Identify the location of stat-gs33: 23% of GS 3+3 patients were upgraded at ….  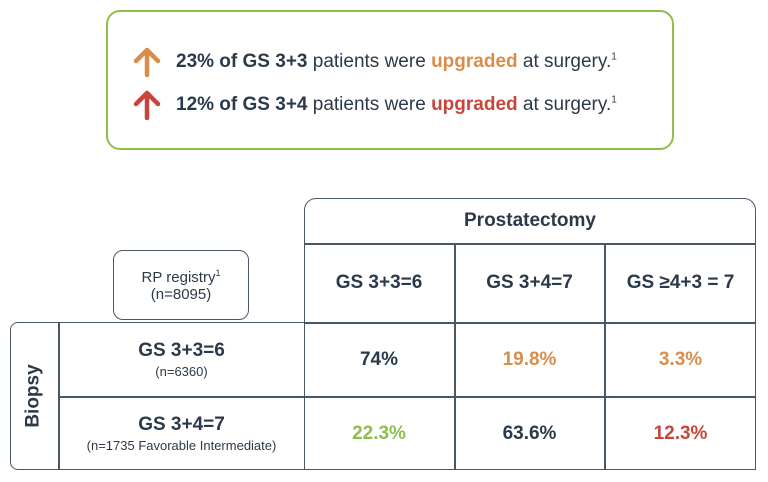
(374, 62).